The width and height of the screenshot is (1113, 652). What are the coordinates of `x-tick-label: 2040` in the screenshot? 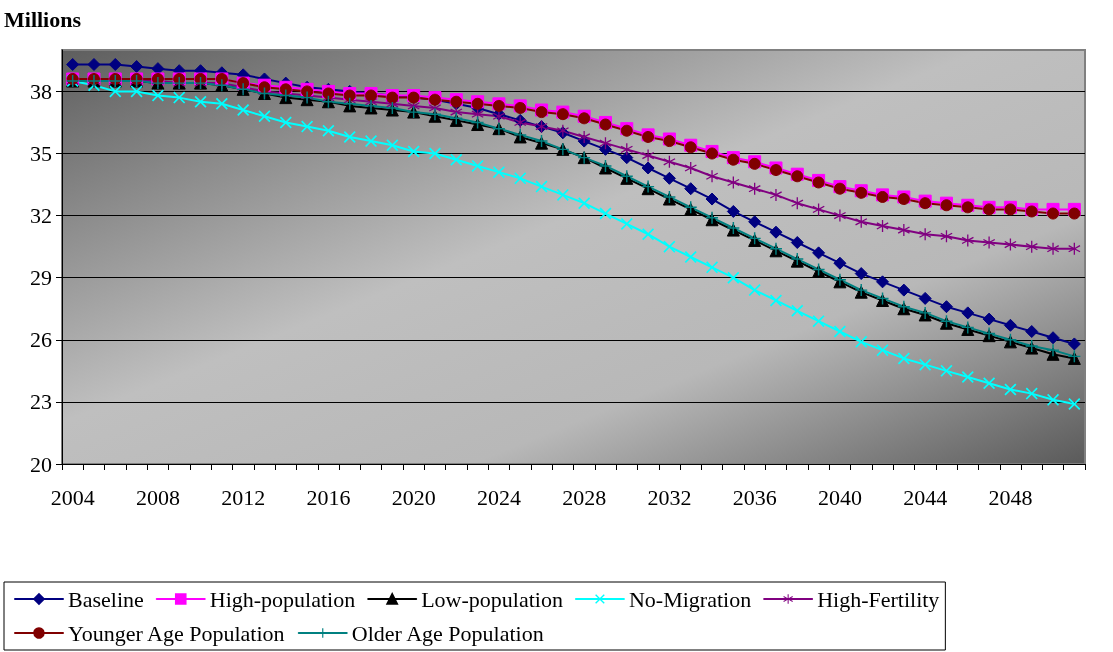 It's located at (839, 497).